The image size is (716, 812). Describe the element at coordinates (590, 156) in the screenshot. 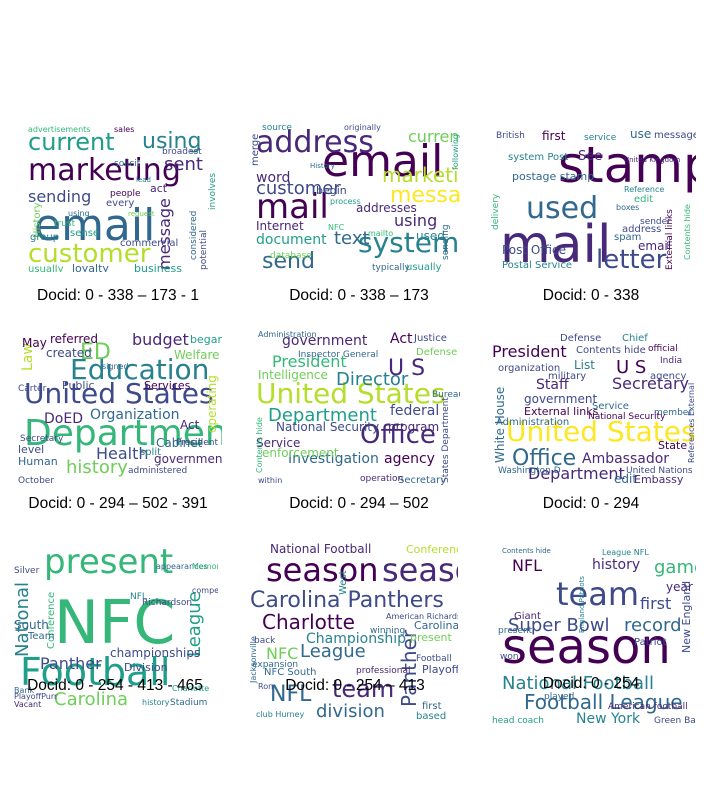

I see `word-3-12: See` at that location.